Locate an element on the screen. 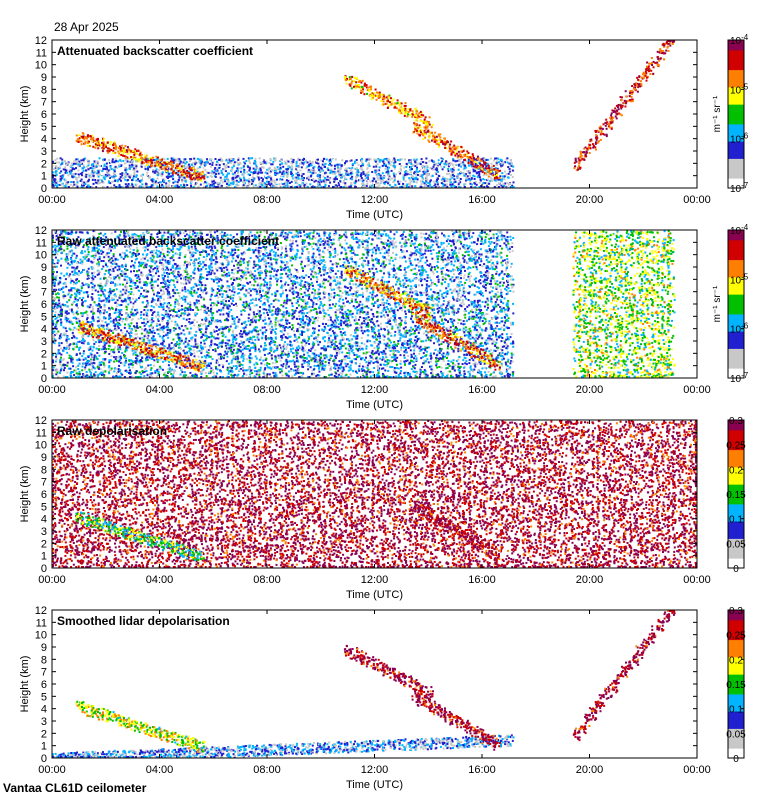  x-tick-label: 08:00 is located at coordinates (267, 200).